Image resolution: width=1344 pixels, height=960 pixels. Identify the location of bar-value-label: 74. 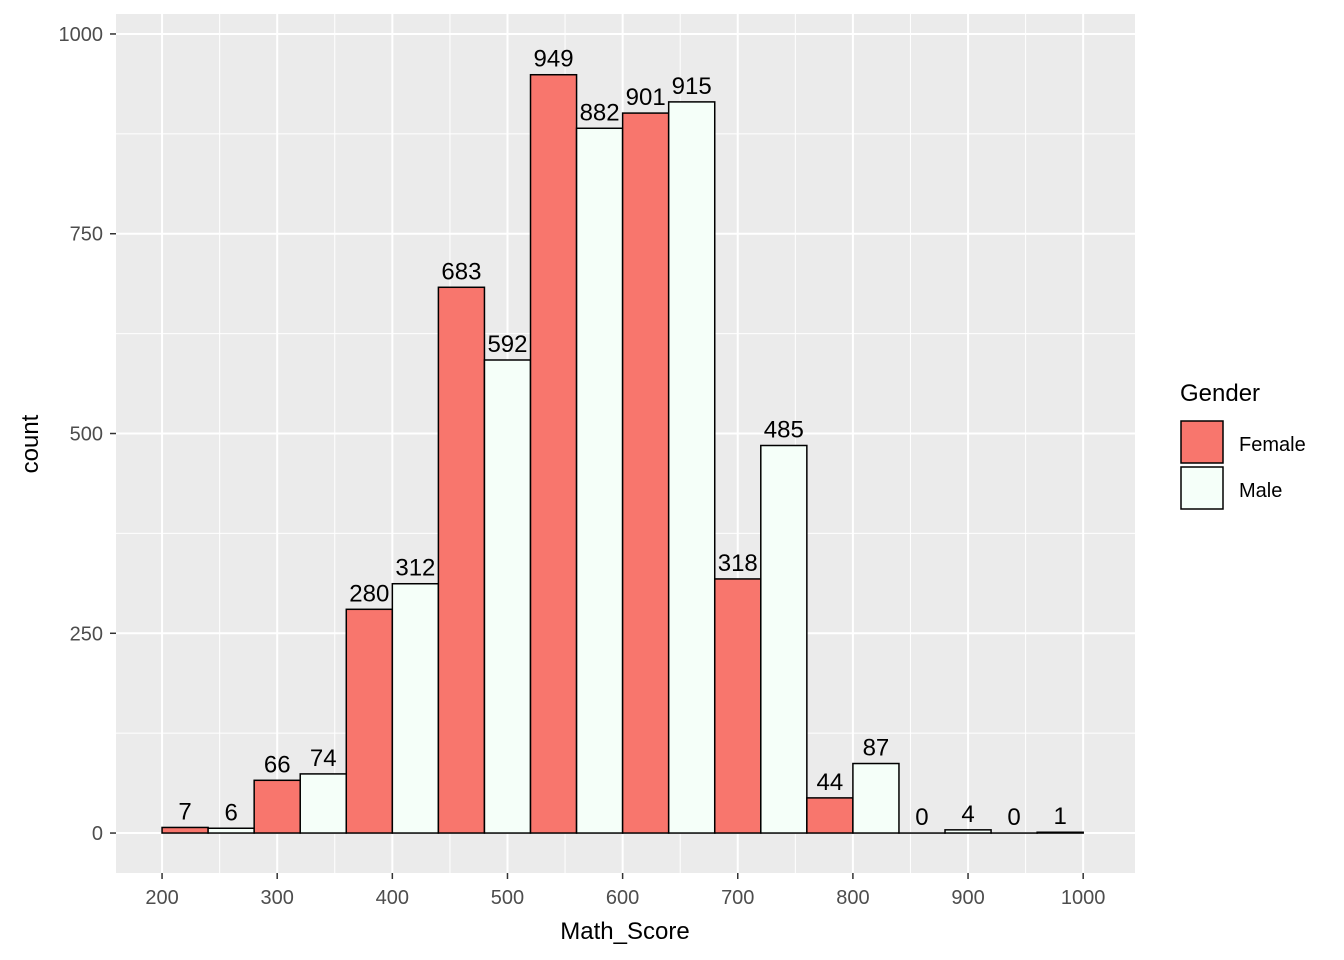
(323, 758).